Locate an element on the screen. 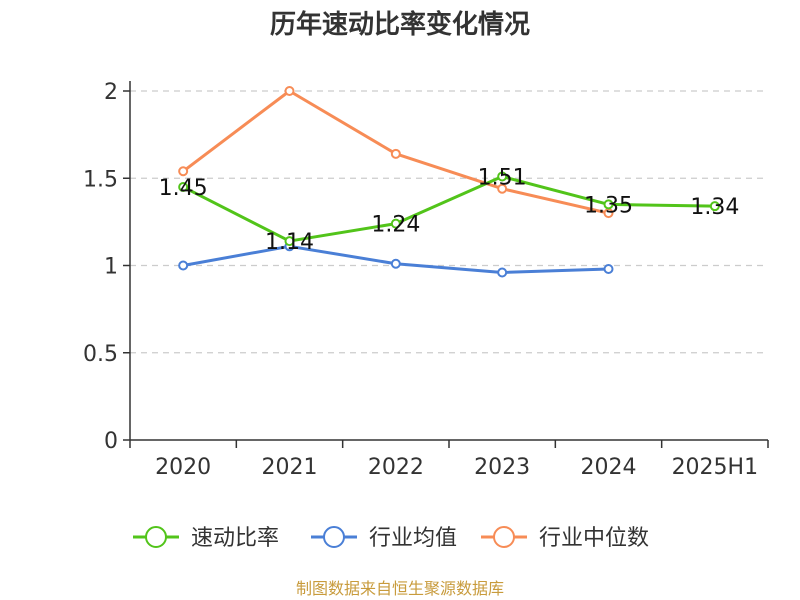 The image size is (800, 600). x-tick-label: 2025H1 is located at coordinates (715, 467).